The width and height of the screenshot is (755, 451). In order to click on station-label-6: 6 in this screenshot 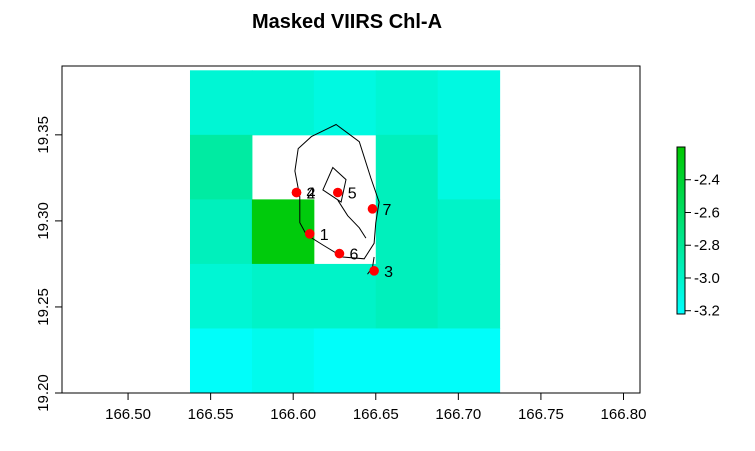, I will do `click(353, 255)`.